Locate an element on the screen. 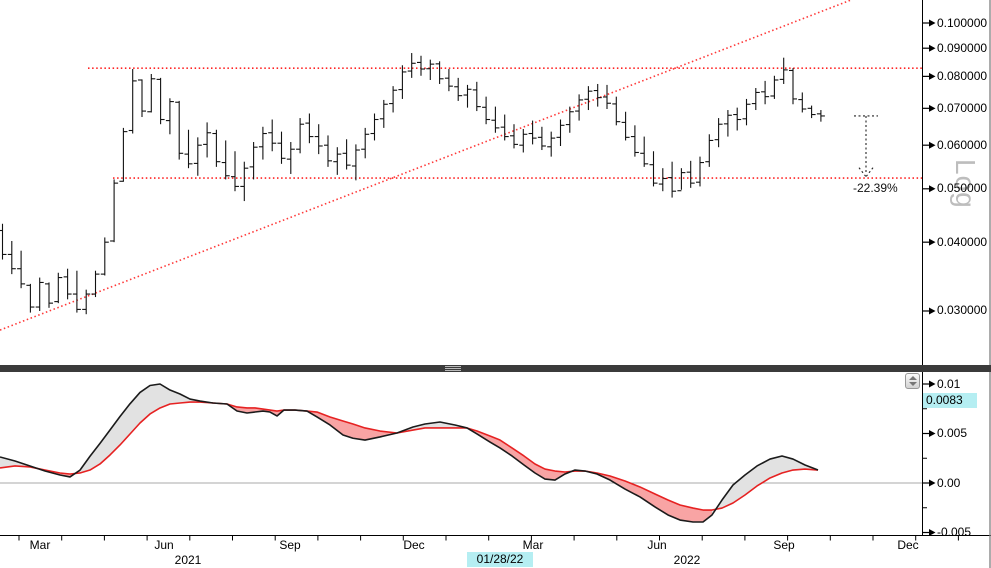 This screenshot has height=568, width=991. x-axis-year-label-1: 2022 is located at coordinates (687, 559).